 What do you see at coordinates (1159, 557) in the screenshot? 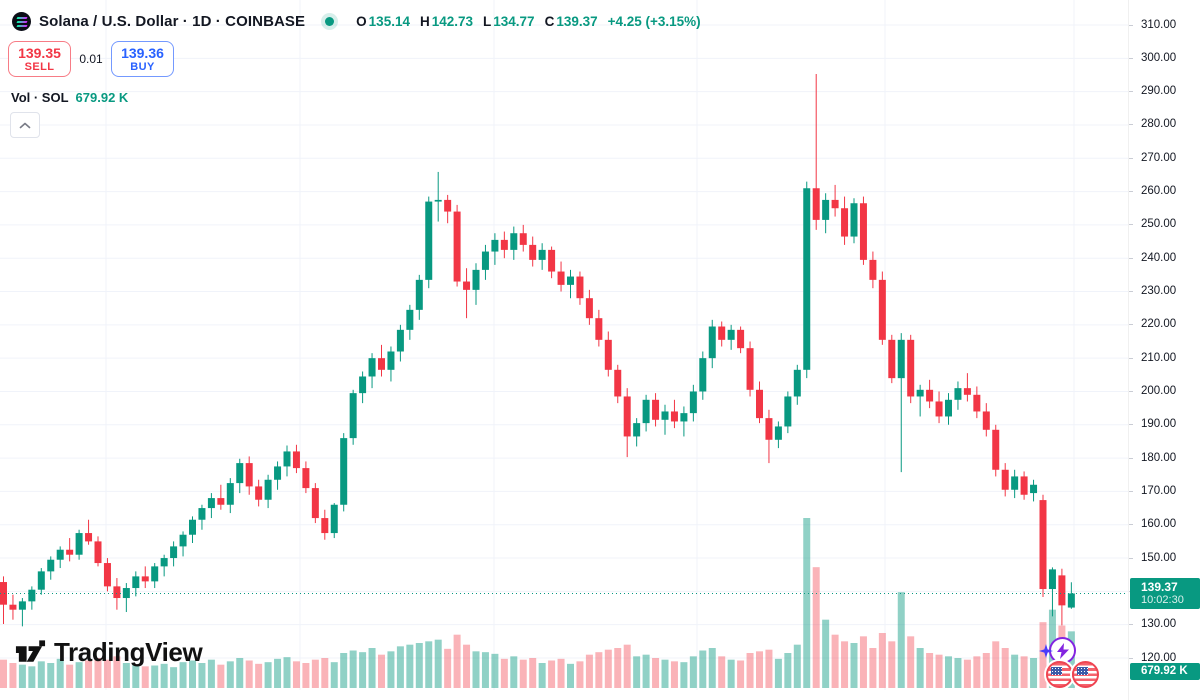
I see `price-scale-label: 150.00` at bounding box center [1159, 557].